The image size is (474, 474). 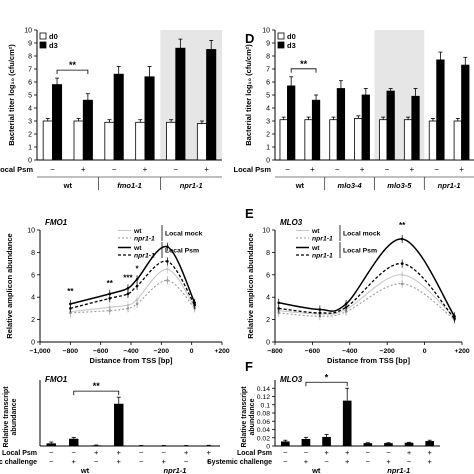 I want to click on x-tick-label: −200, so click(x=388, y=351).